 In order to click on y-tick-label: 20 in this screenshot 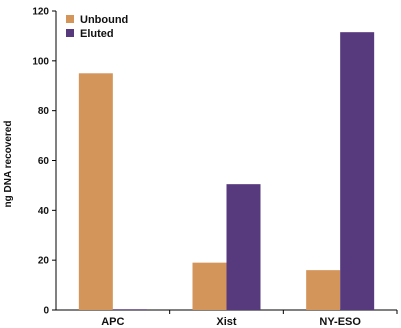, I will do `click(44, 261)`.